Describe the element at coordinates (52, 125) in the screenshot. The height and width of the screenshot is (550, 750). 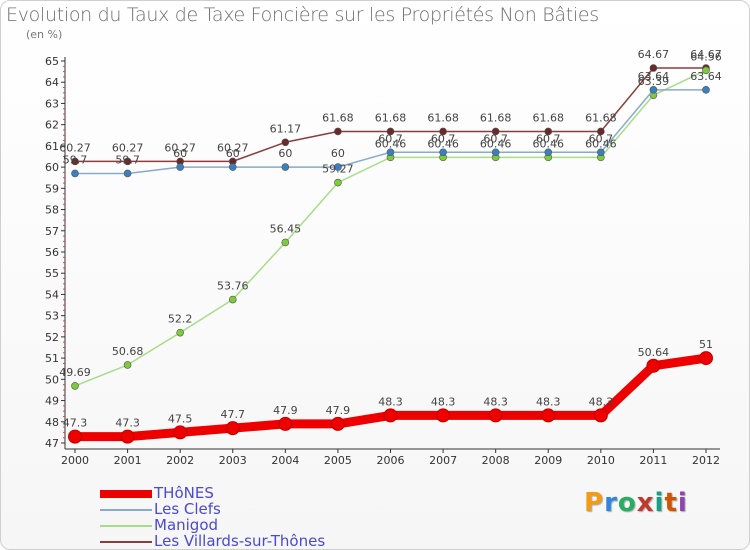
I see `y-tick-label: 62` at that location.